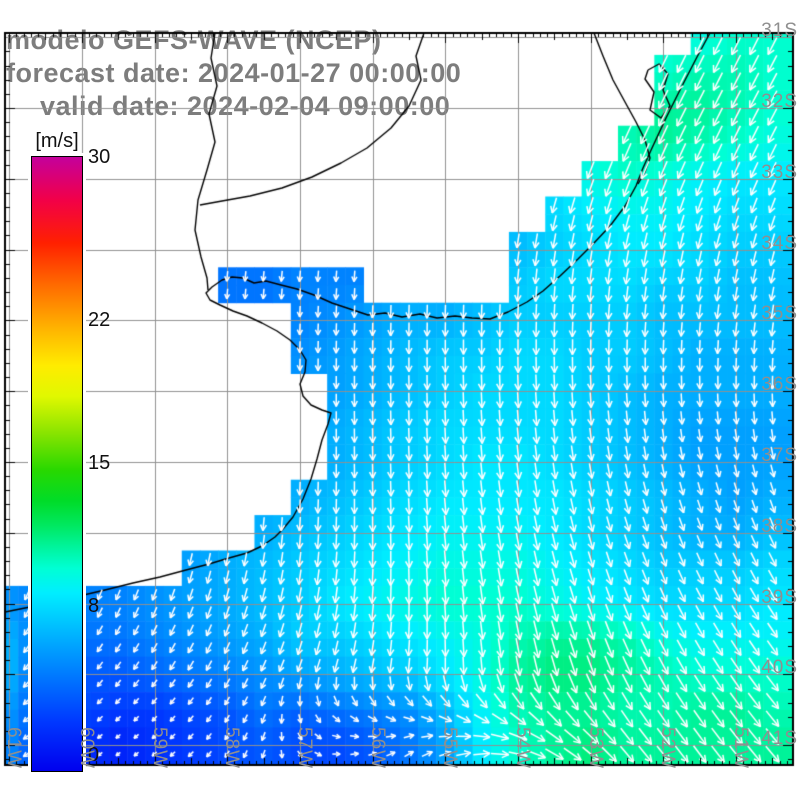  Describe the element at coordinates (99, 320) in the screenshot. I see `colorbar-tick-label: 22` at that location.